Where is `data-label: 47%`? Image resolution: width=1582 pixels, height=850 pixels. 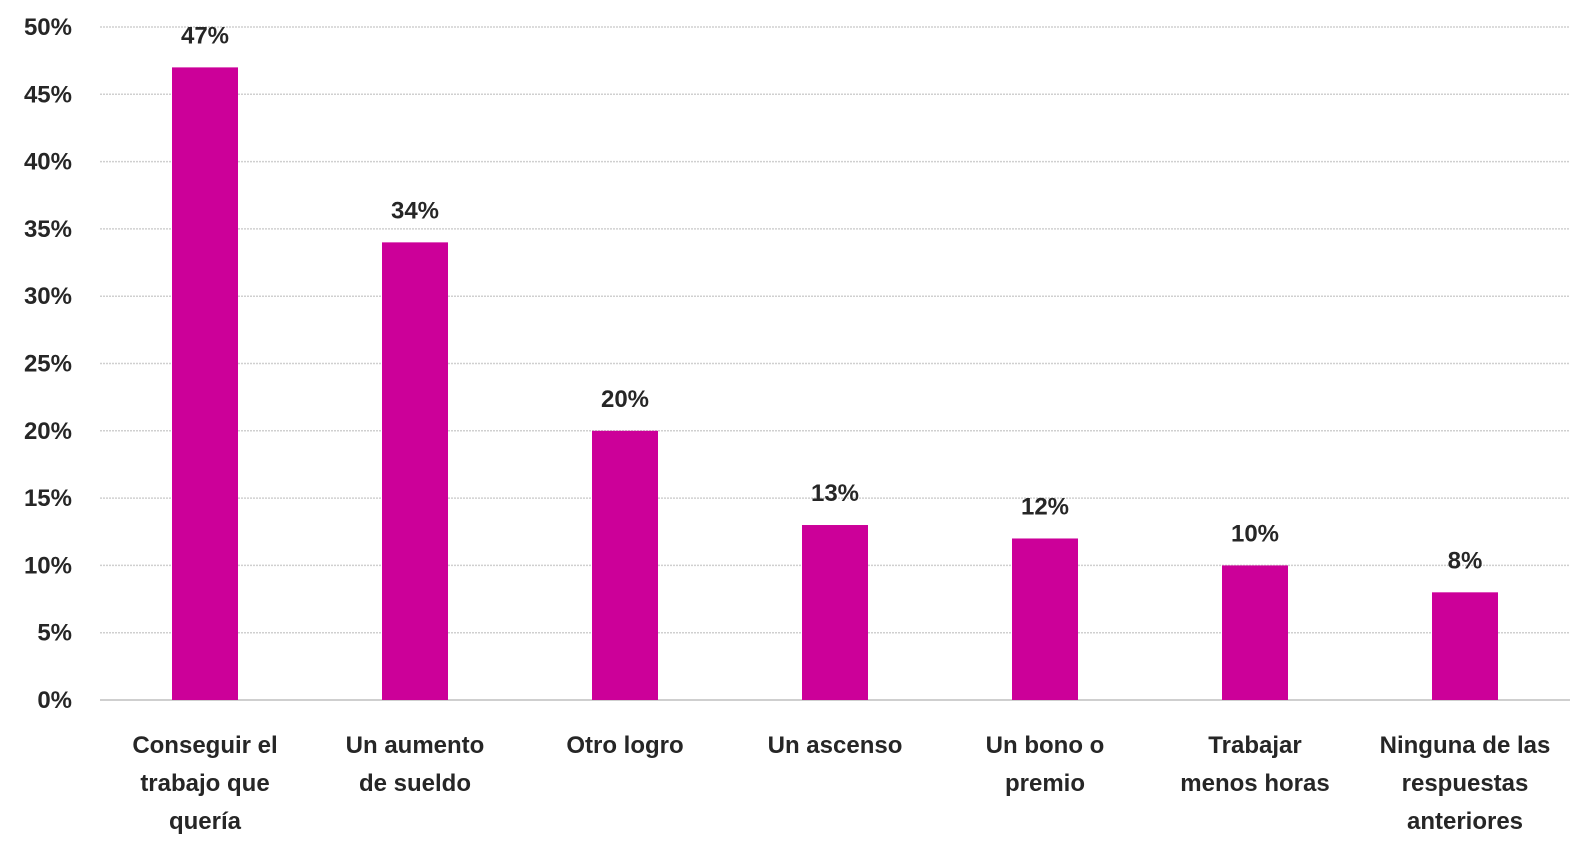
data-label: 47% is located at coordinates (205, 35).